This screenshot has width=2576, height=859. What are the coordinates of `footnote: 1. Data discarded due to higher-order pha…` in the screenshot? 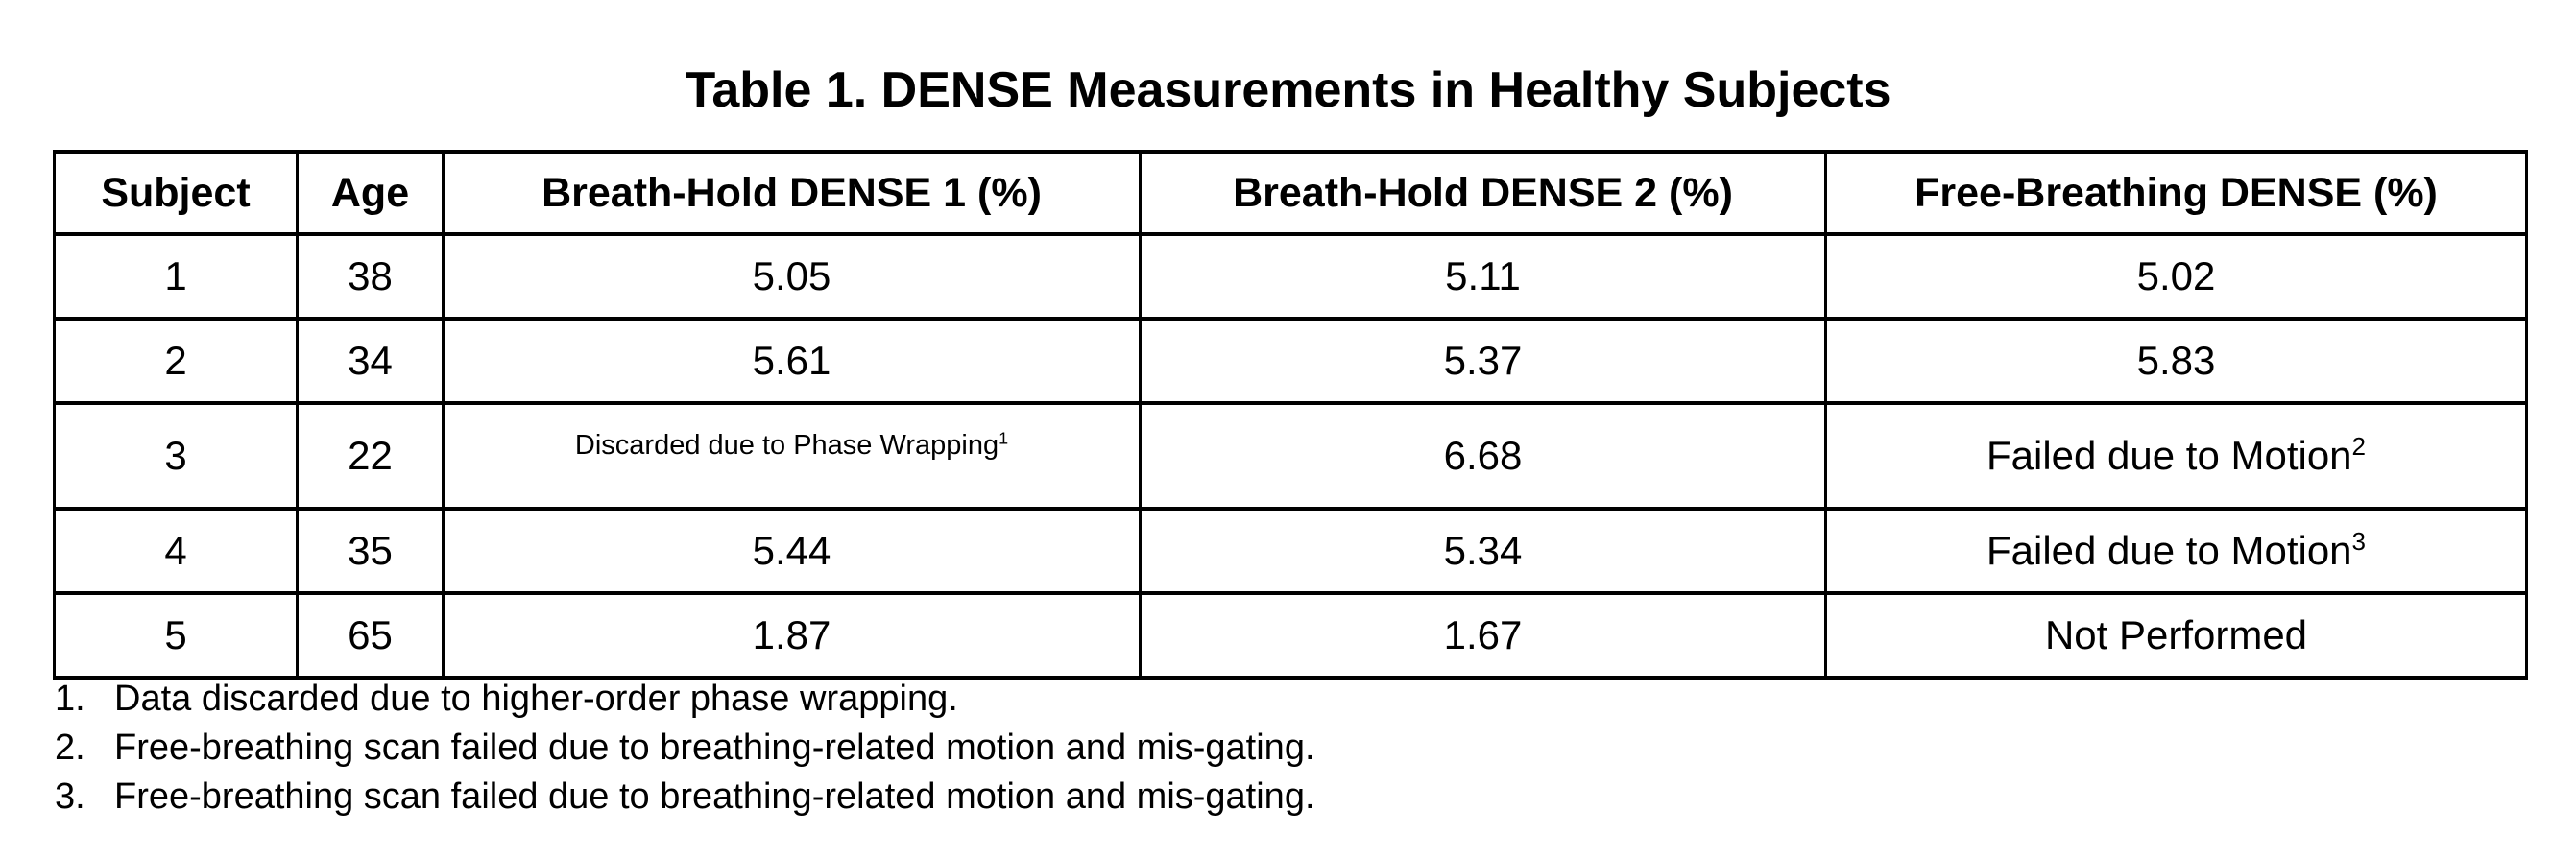 It's located at (685, 699).